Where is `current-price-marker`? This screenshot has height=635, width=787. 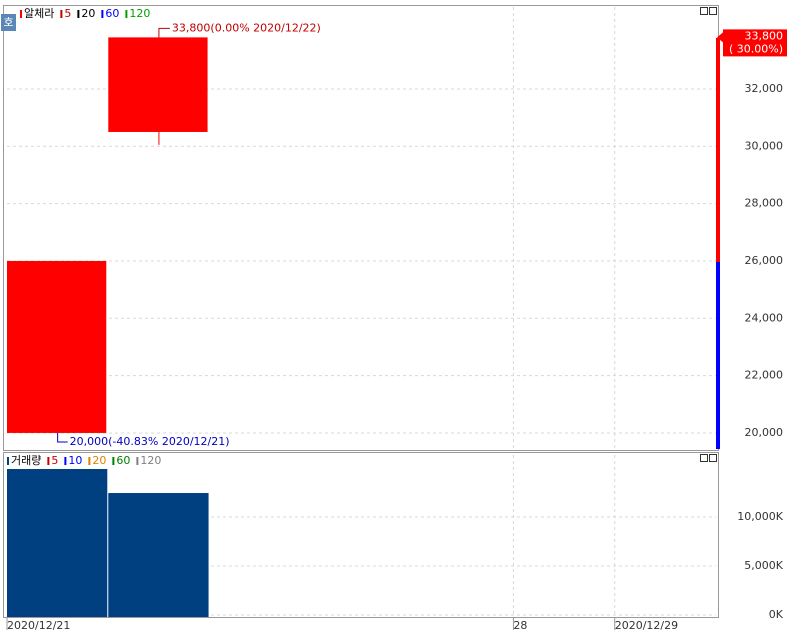
current-price-marker is located at coordinates (720, 37).